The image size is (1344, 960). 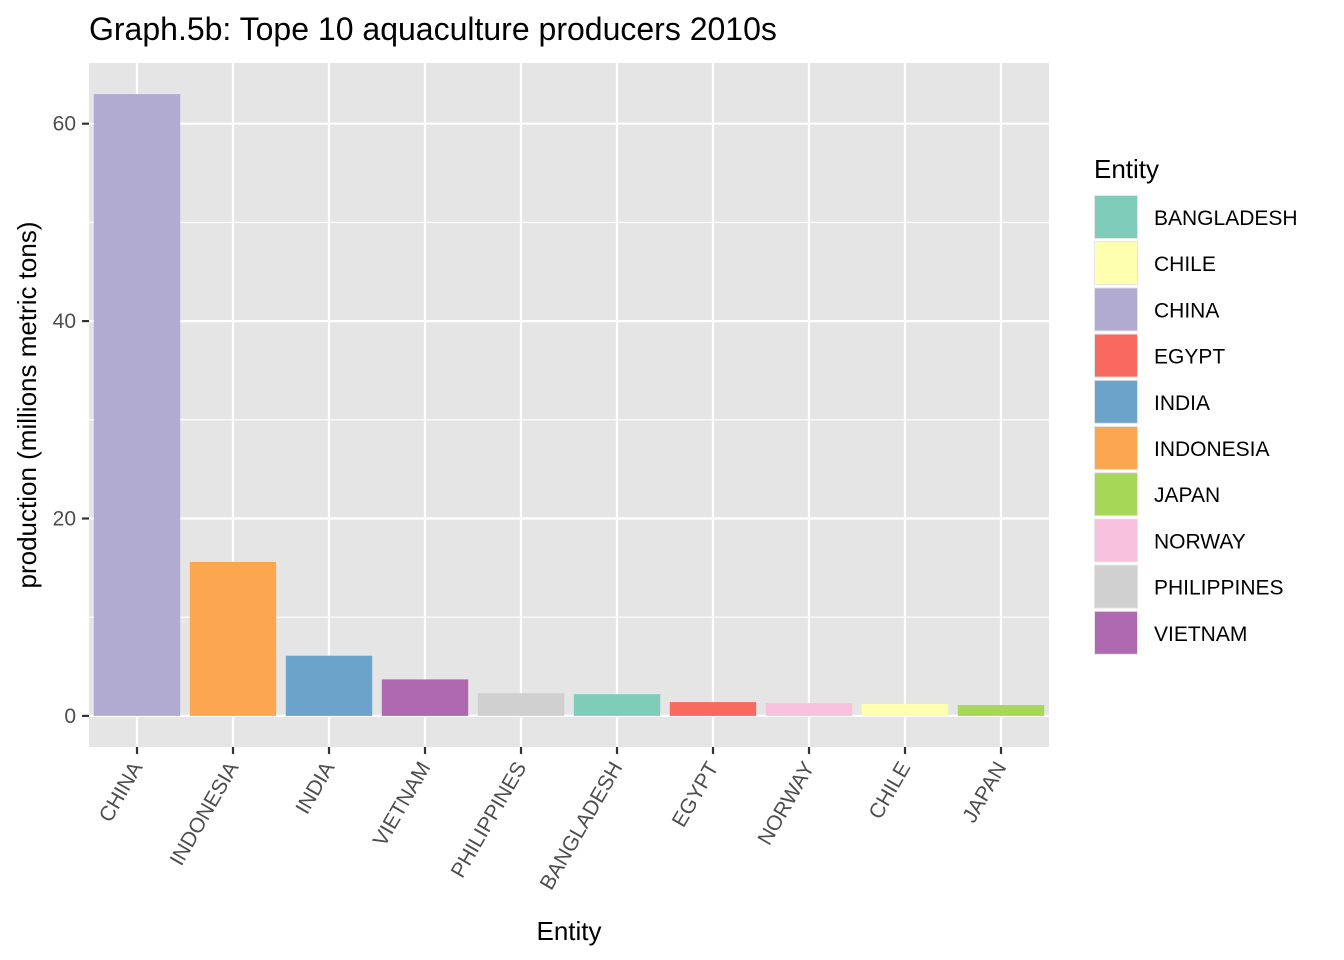 What do you see at coordinates (787, 803) in the screenshot?
I see `x-tick-label: NORWAY` at bounding box center [787, 803].